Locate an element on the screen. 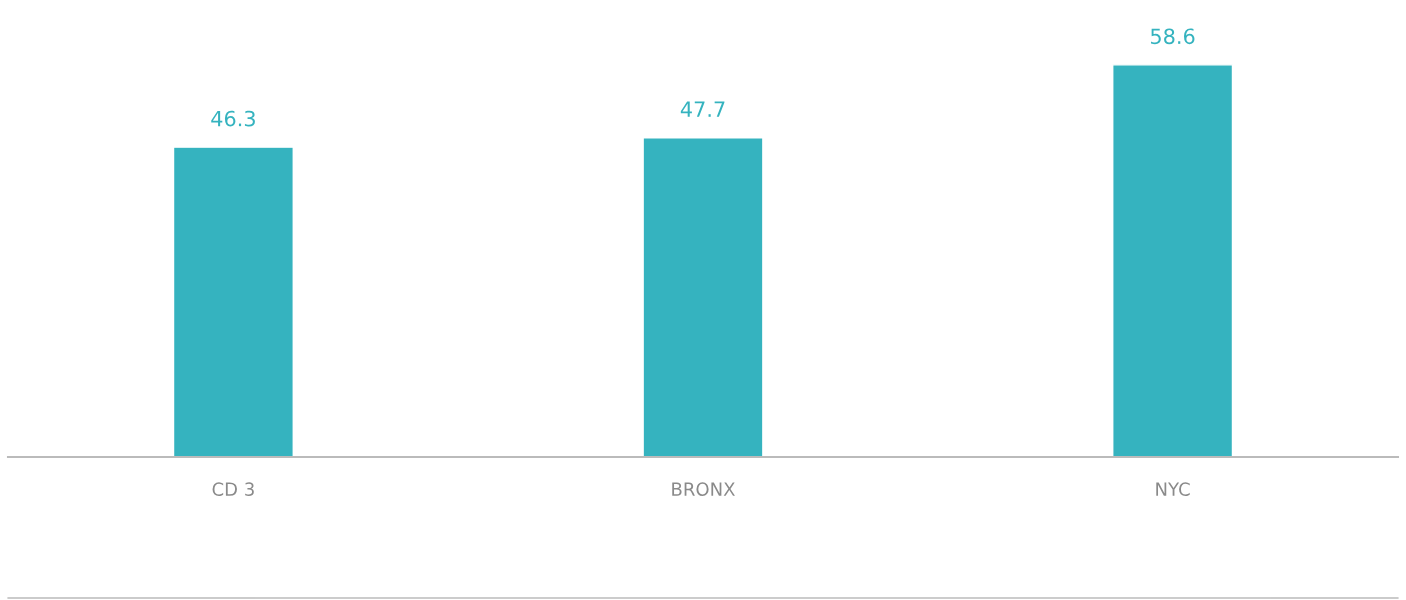 The width and height of the screenshot is (1406, 600). data-label: 47.7 is located at coordinates (702, 109).